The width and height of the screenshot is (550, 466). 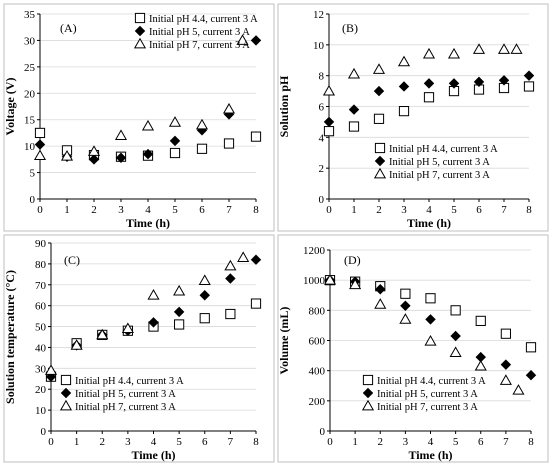 What do you see at coordinates (317, 311) in the screenshot?
I see `panel-d-ytick-label: 800` at bounding box center [317, 311].